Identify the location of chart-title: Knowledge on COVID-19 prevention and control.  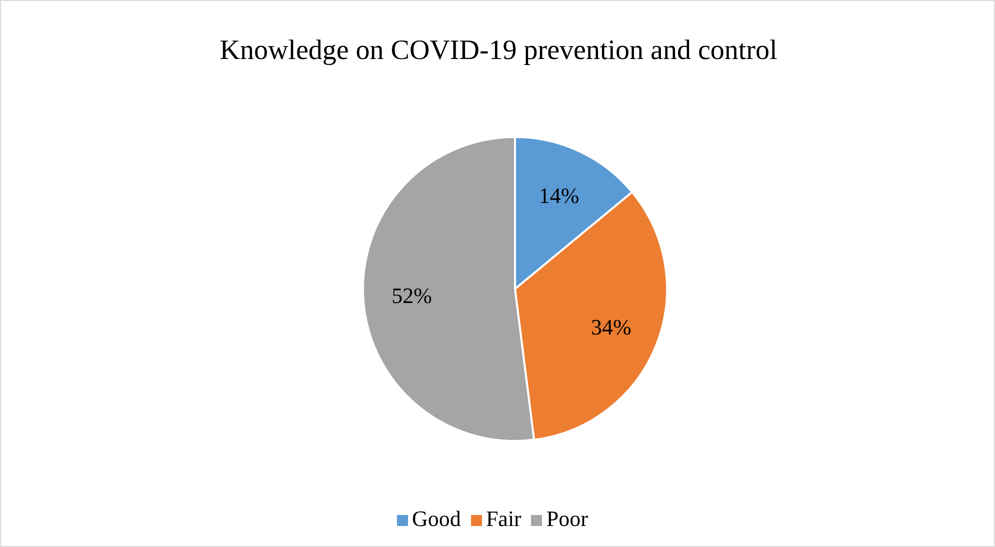
(498, 51).